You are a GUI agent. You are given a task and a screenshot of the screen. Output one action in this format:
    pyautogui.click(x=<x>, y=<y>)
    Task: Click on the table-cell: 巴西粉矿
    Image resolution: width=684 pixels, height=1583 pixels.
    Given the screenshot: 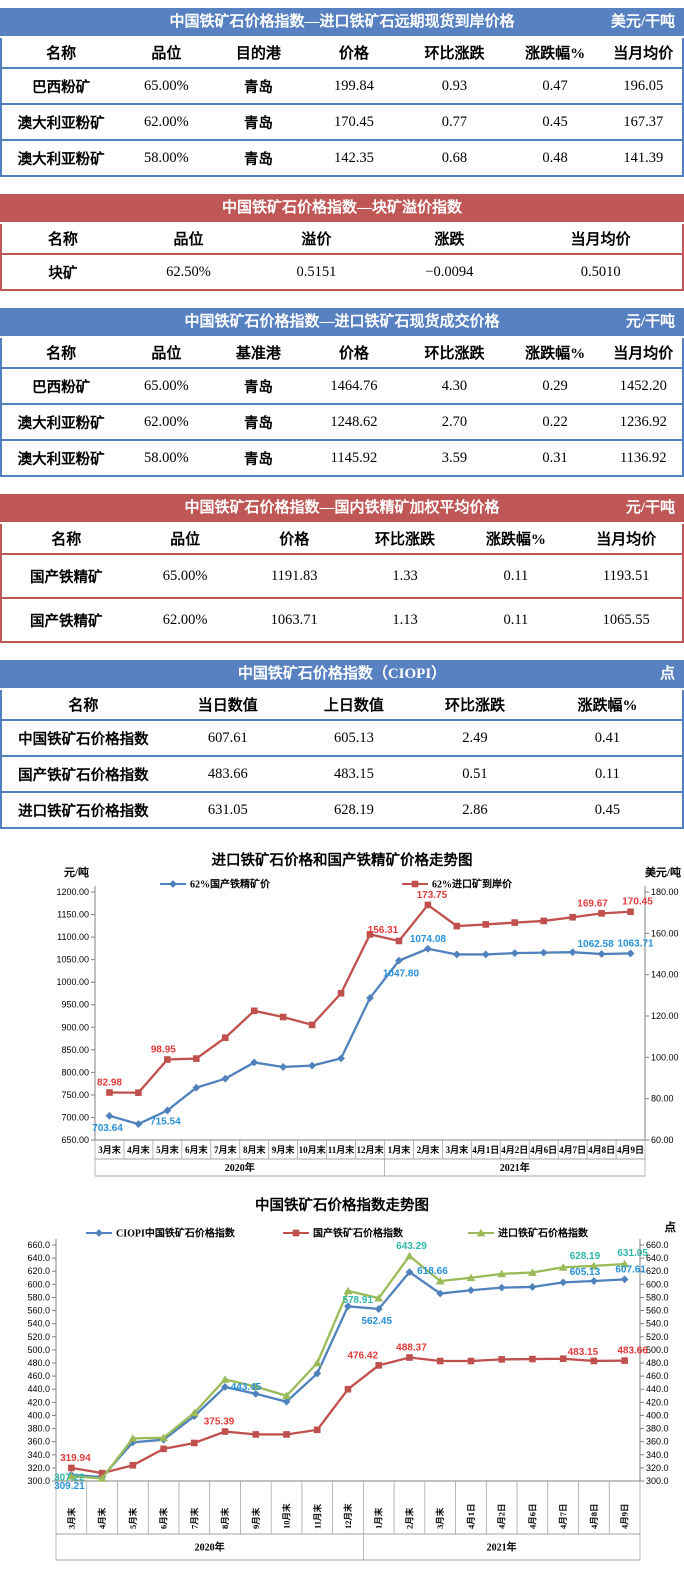 What is the action you would take?
    pyautogui.click(x=61, y=387)
    